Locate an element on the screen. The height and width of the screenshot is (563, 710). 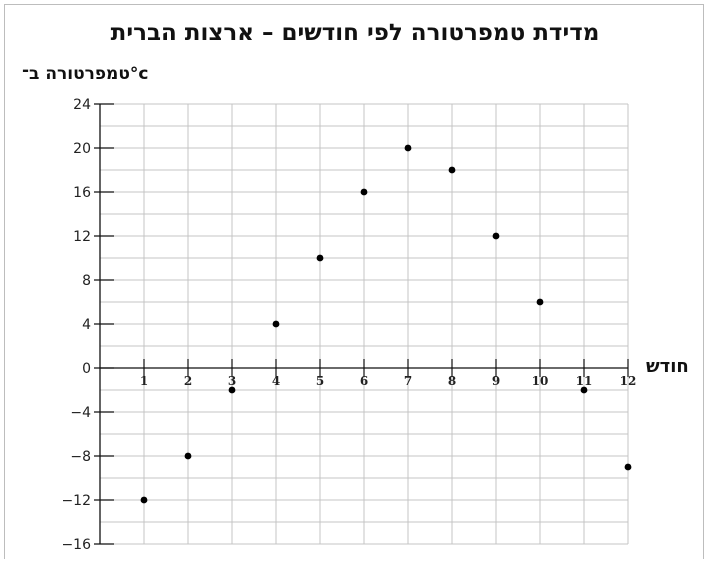
x-tick-label: 11 is located at coordinates (584, 381).